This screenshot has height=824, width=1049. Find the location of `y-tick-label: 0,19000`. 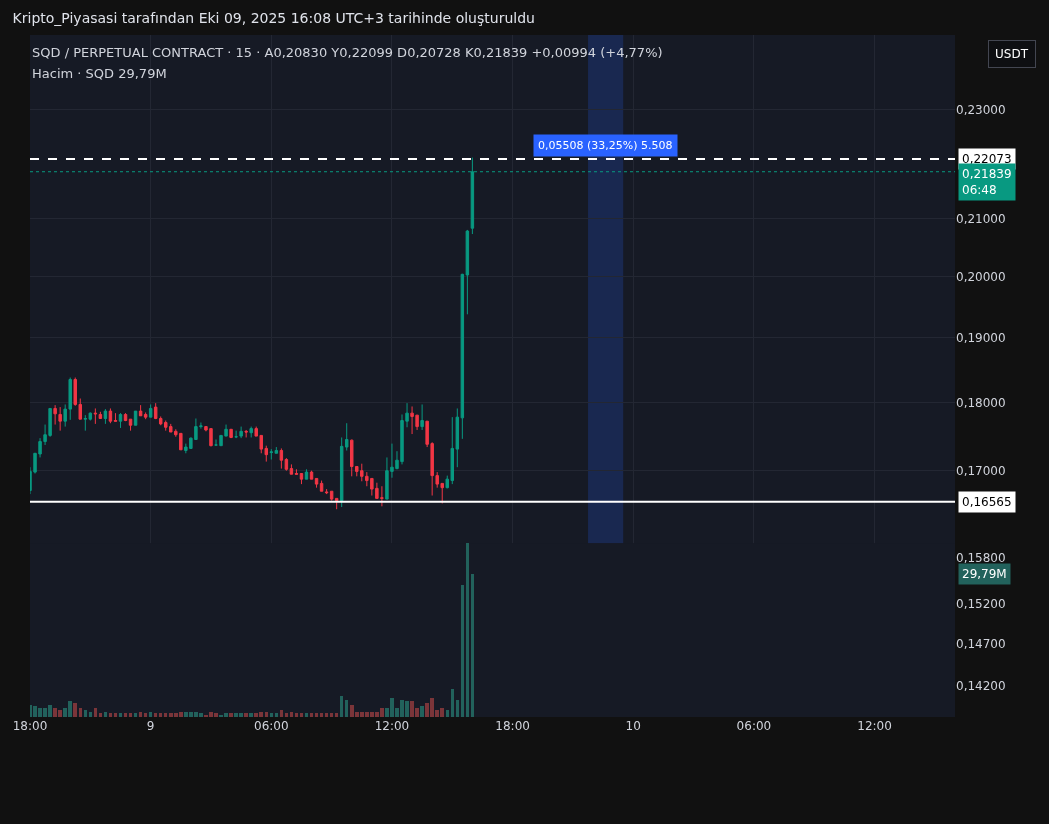

y-tick-label: 0,19000 is located at coordinates (981, 338).